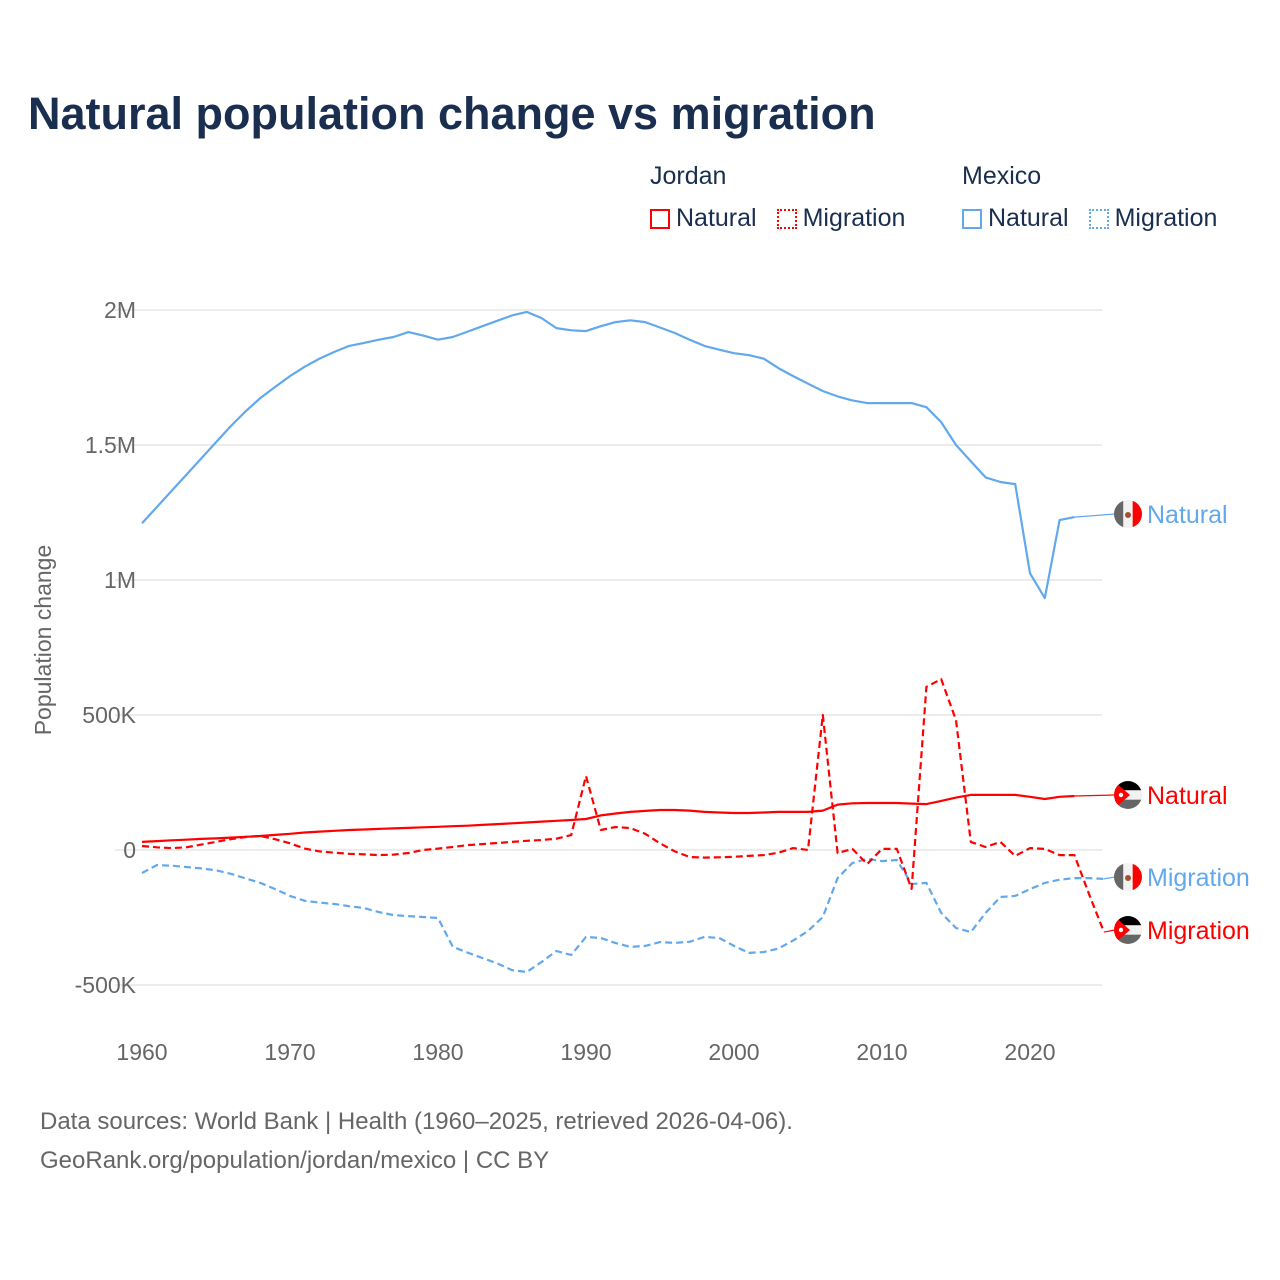 Image resolution: width=1280 pixels, height=1280 pixels. Describe the element at coordinates (452, 113) in the screenshot. I see `chart-title: Natural population change vs migration` at that location.